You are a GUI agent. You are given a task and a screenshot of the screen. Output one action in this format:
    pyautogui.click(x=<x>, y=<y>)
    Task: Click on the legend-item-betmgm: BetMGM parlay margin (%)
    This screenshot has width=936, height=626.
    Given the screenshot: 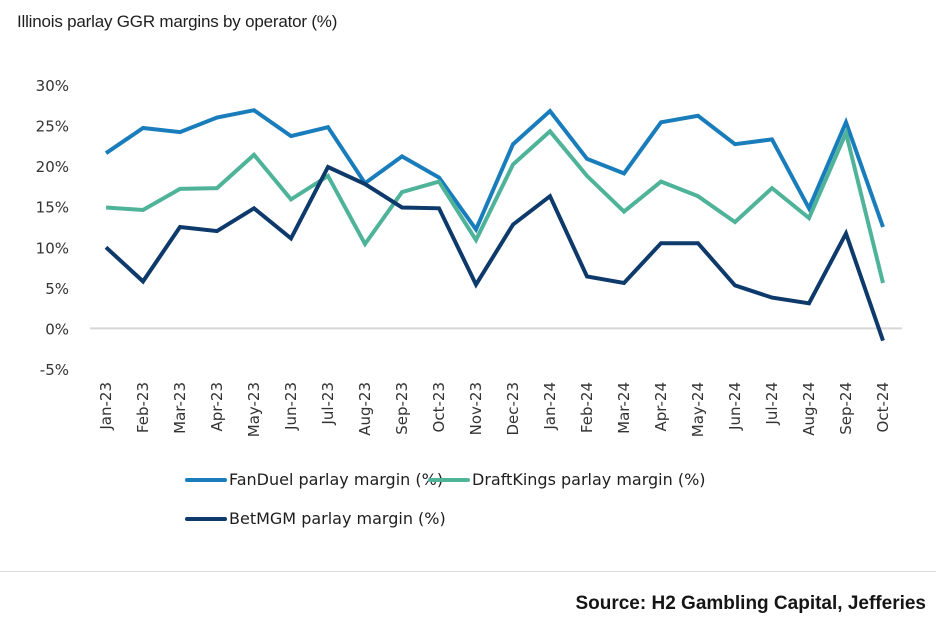 What is the action you would take?
    pyautogui.click(x=315, y=518)
    